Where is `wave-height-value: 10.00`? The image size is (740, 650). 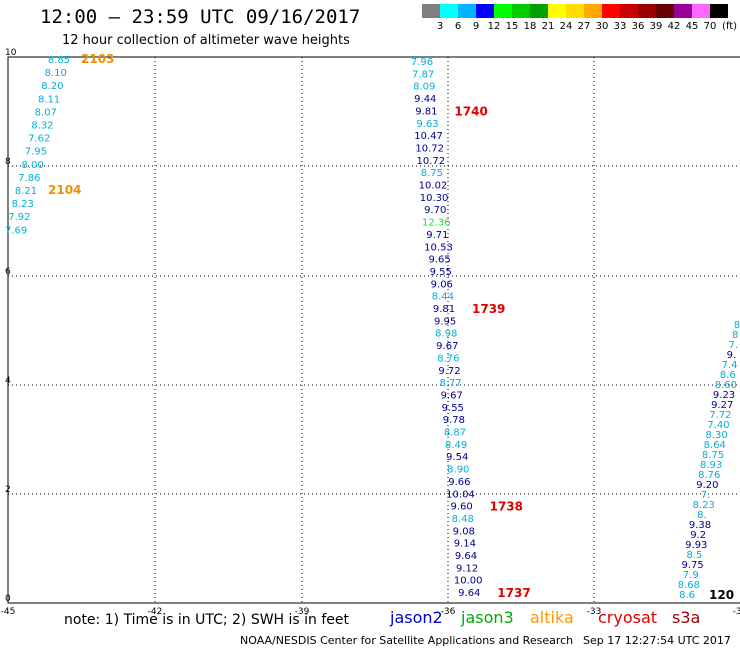 wave-height-value: 10.00 is located at coordinates (468, 581).